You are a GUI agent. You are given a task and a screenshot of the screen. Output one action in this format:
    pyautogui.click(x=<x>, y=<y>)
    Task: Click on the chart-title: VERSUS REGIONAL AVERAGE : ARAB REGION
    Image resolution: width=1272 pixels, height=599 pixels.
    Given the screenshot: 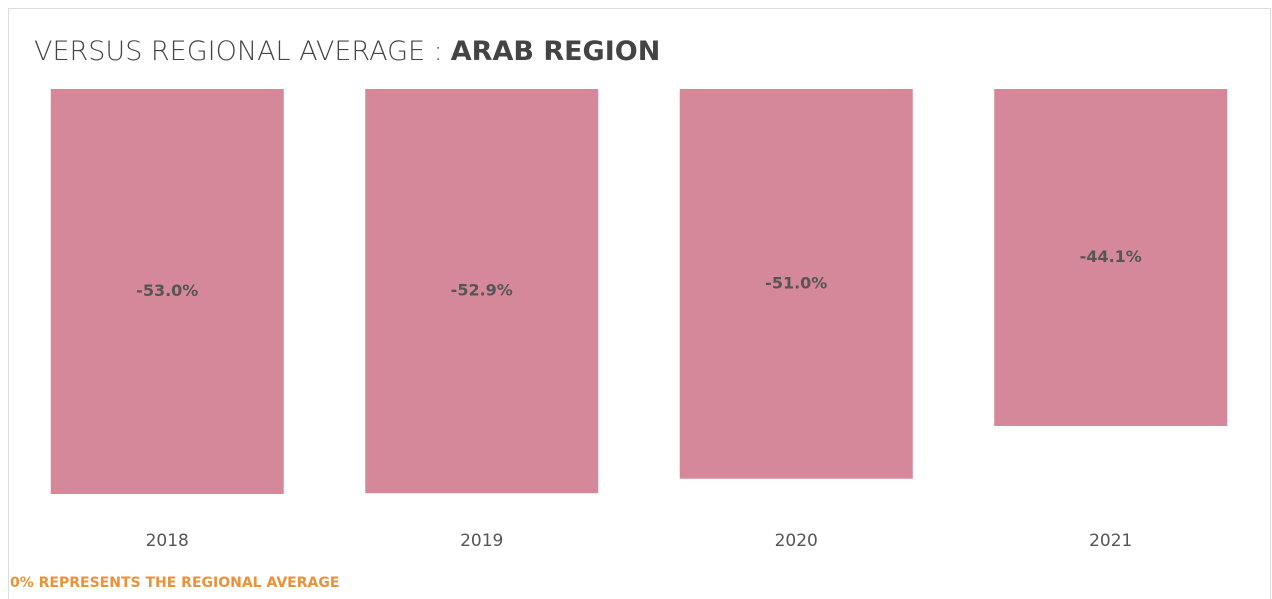 What is the action you would take?
    pyautogui.click(x=347, y=51)
    